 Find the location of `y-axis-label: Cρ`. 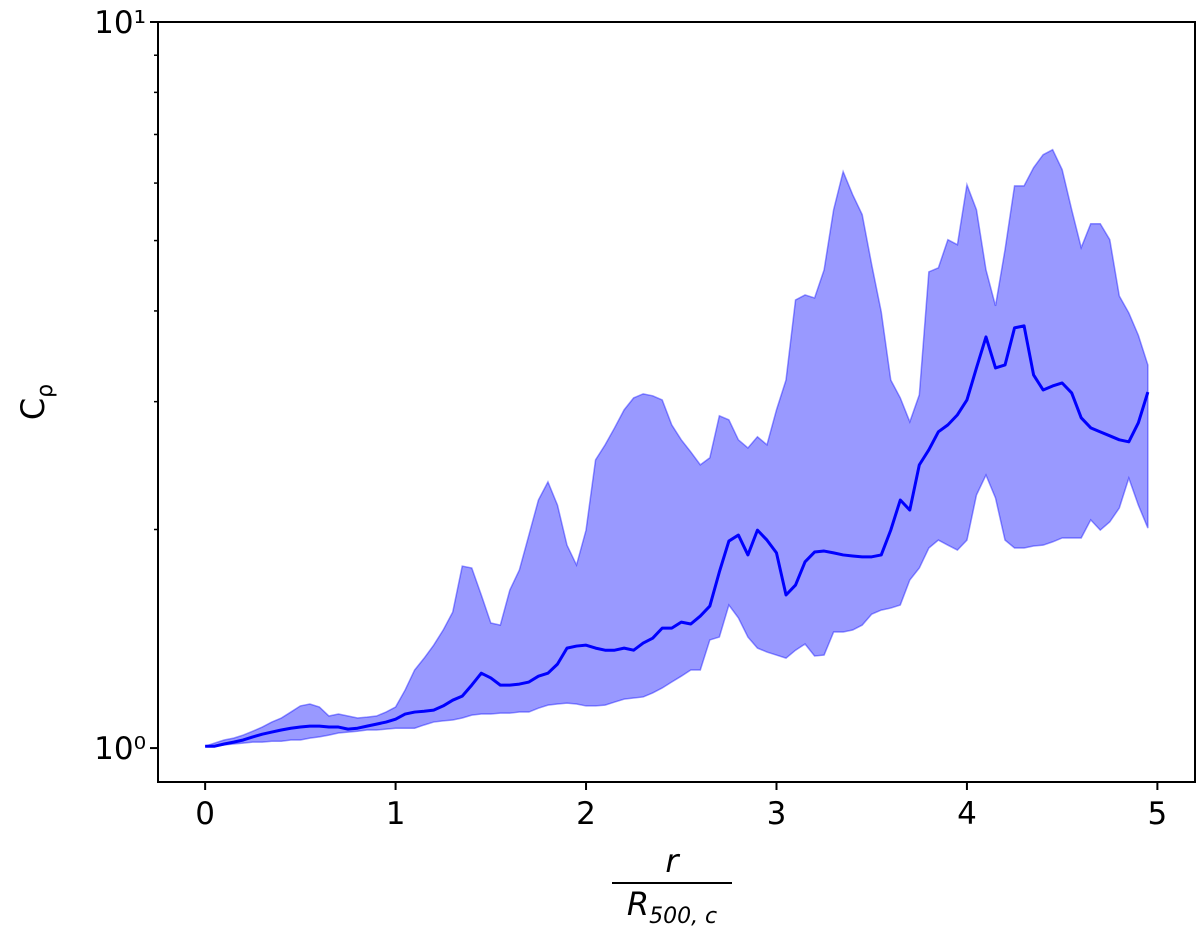

y-axis-label: Cρ is located at coordinates (36, 402).